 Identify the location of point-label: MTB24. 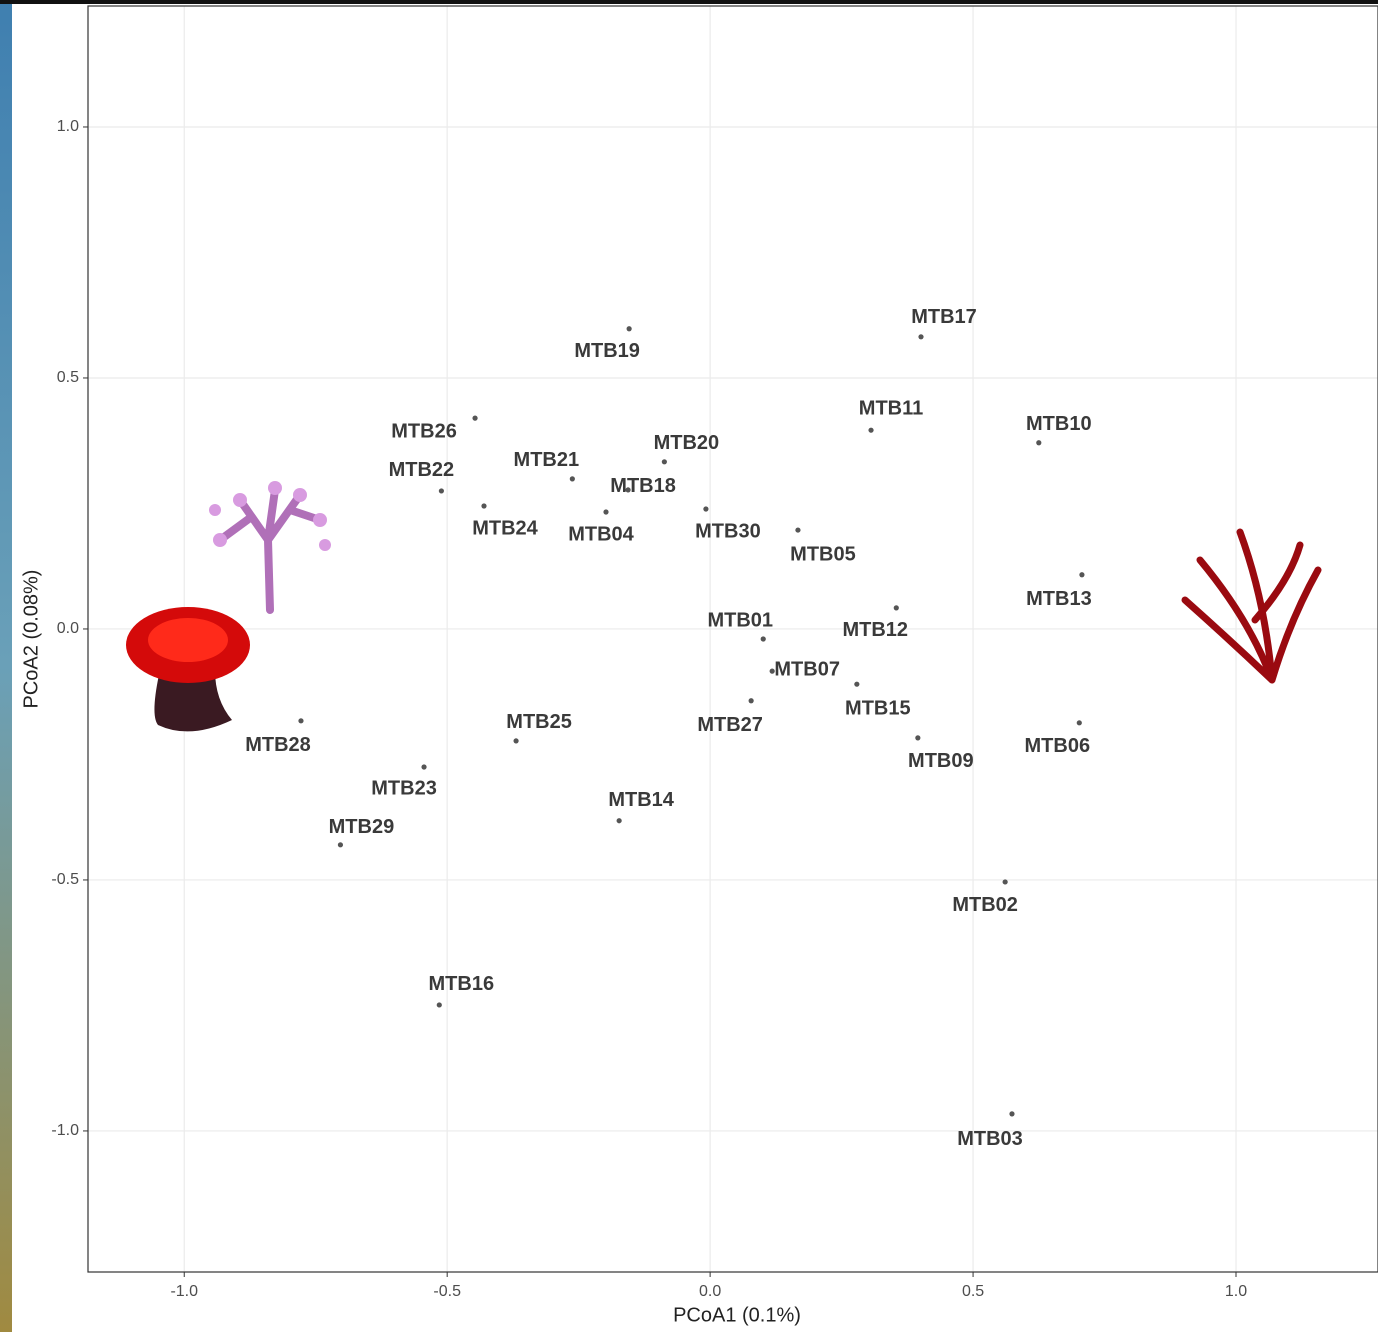
(505, 528).